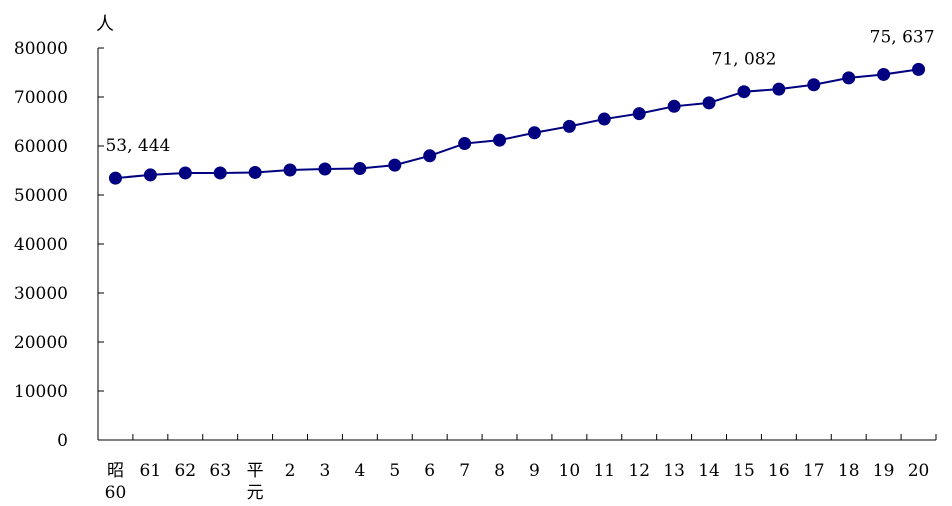  Describe the element at coordinates (41, 98) in the screenshot. I see `y-tick-label: 70000` at that location.